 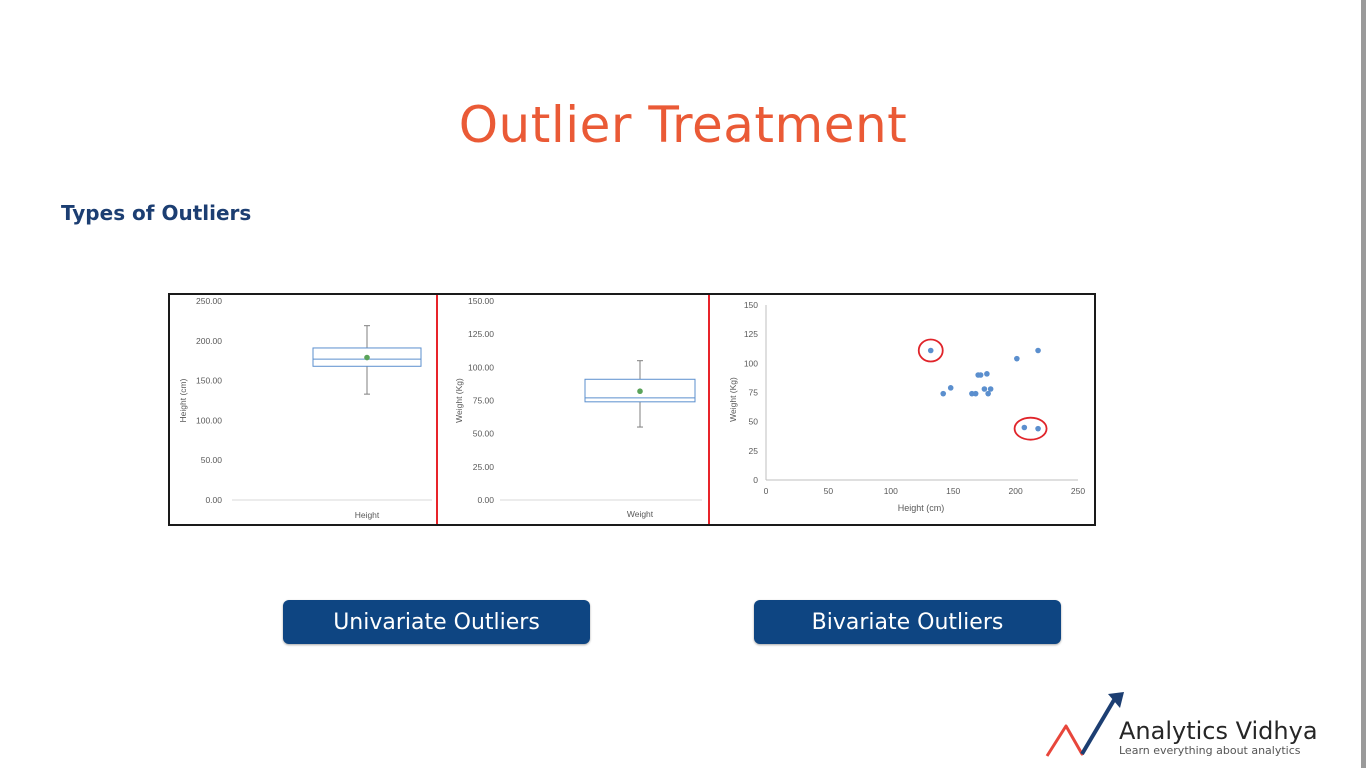 I want to click on y-tick-label: 0, so click(x=755, y=480).